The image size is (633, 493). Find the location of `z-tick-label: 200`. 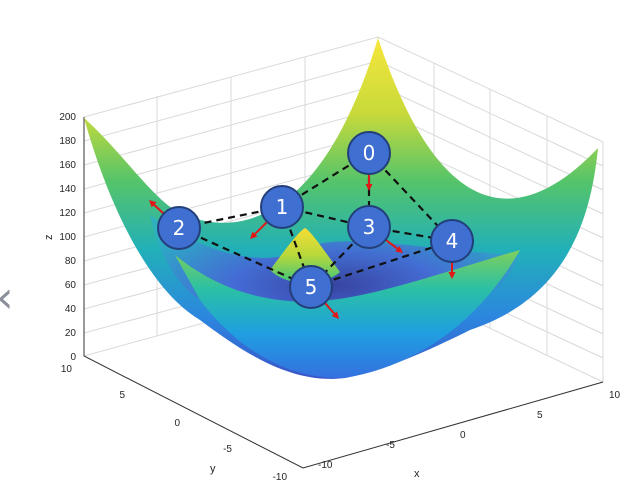

z-tick-label: 200 is located at coordinates (67, 117).